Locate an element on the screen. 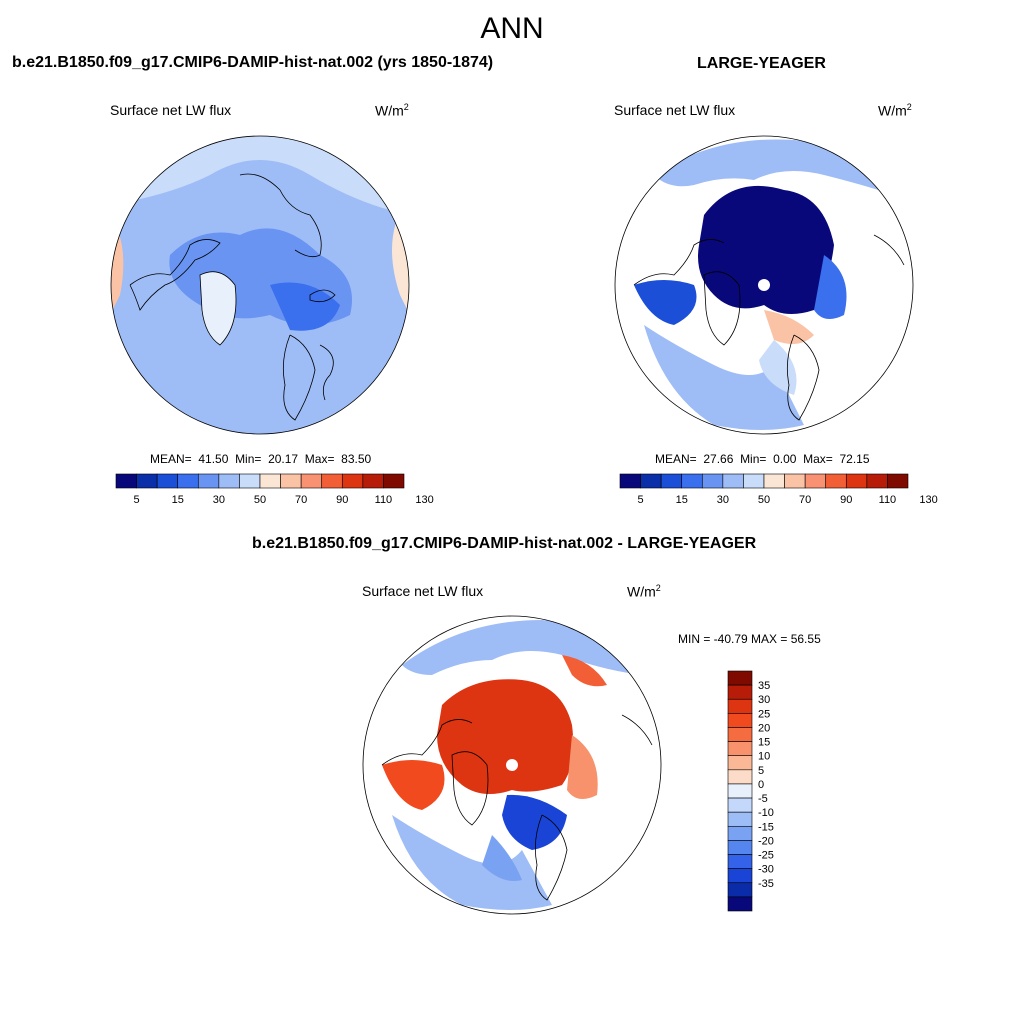 The width and height of the screenshot is (1024, 1024). panel3-field-arctic-warm is located at coordinates (505, 736).